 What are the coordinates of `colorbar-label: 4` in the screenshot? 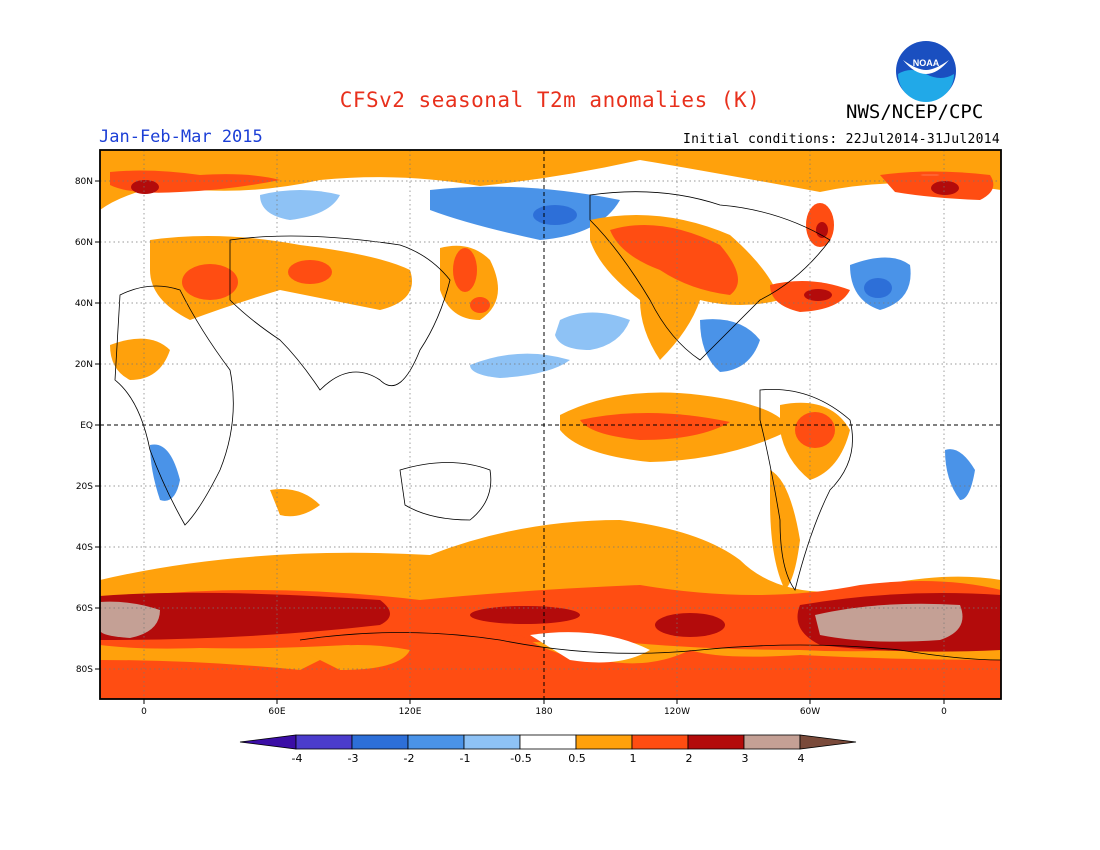 It's located at (801, 758).